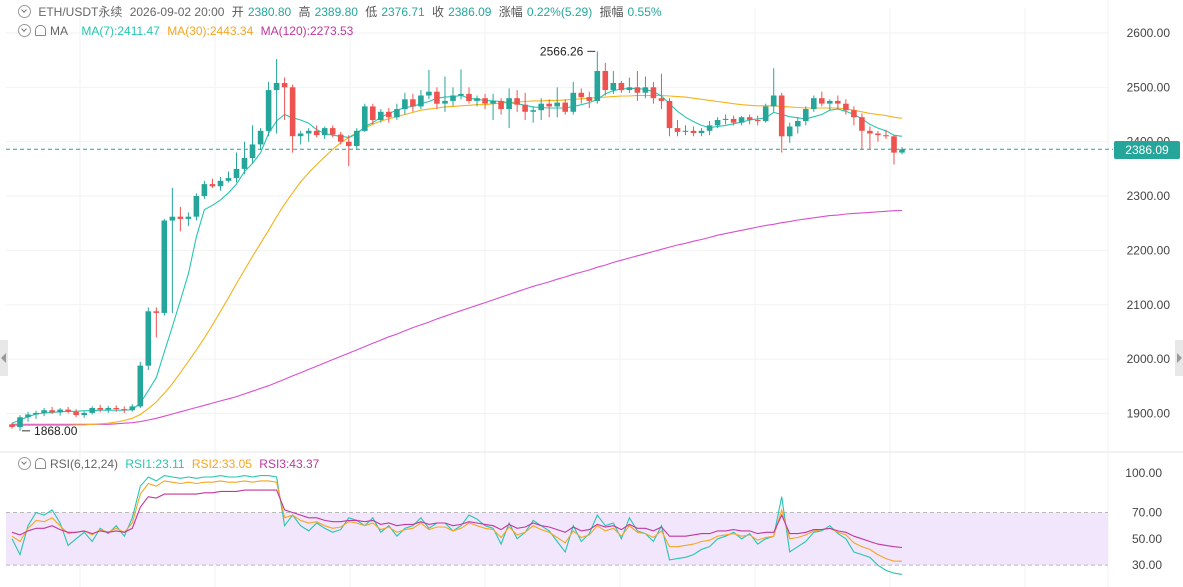 Image resolution: width=1183 pixels, height=587 pixels. What do you see at coordinates (4, 358) in the screenshot?
I see `scroll-left-arrow-icon` at bounding box center [4, 358].